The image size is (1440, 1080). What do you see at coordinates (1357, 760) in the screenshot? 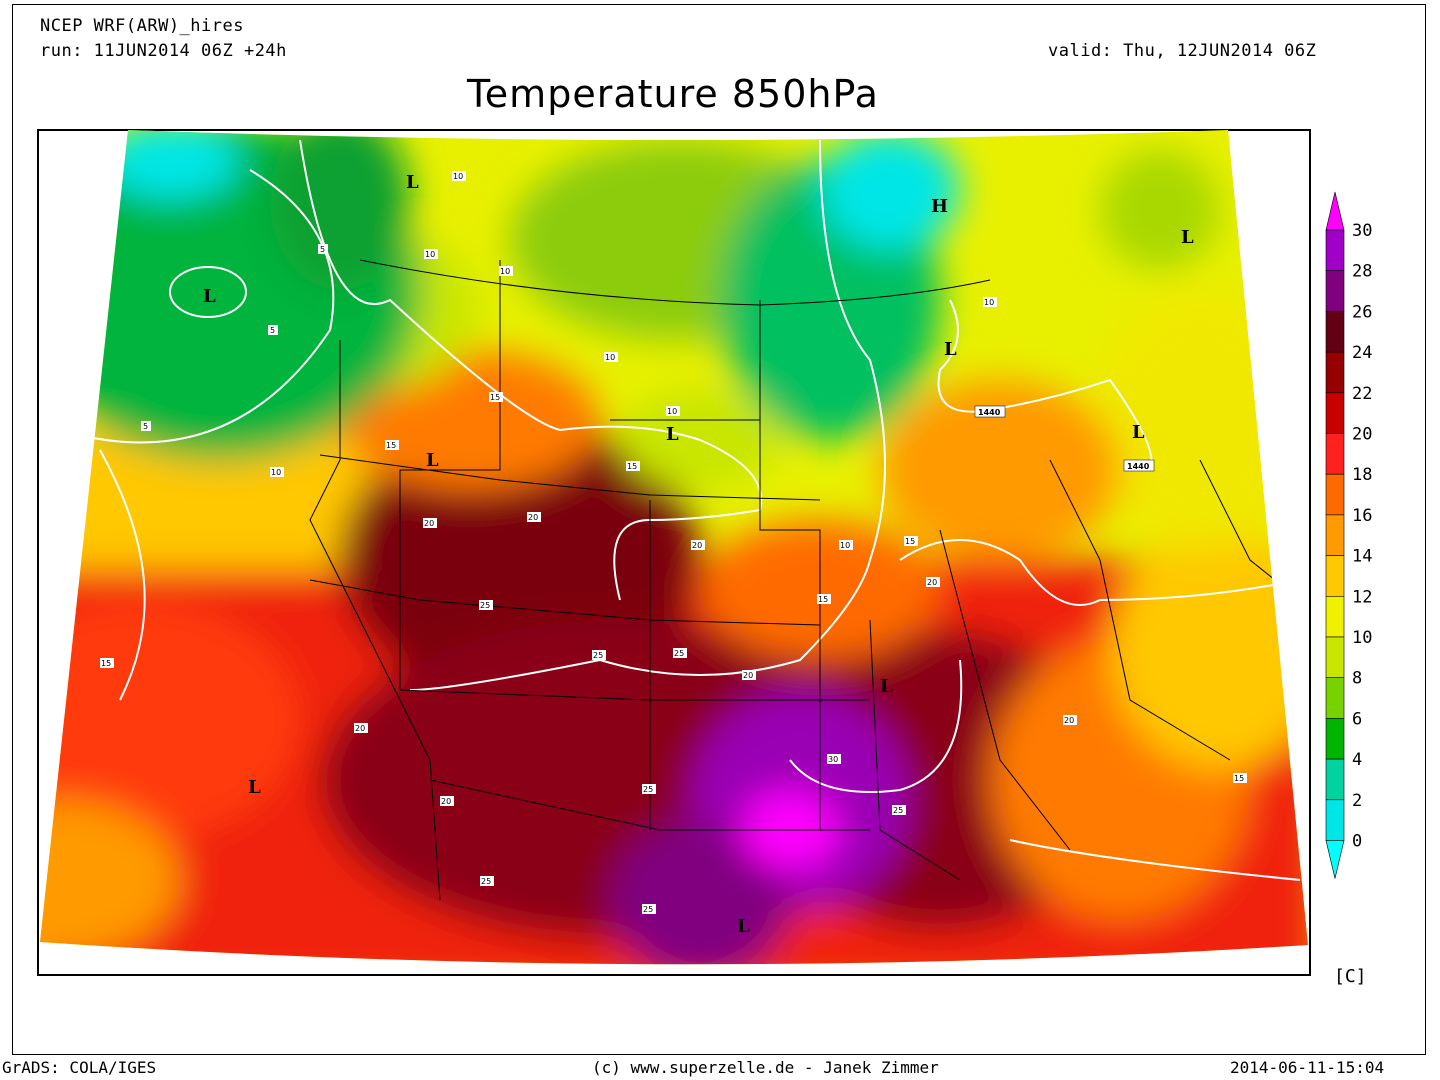
I see `colorbar-tick-label: 4` at bounding box center [1357, 760].